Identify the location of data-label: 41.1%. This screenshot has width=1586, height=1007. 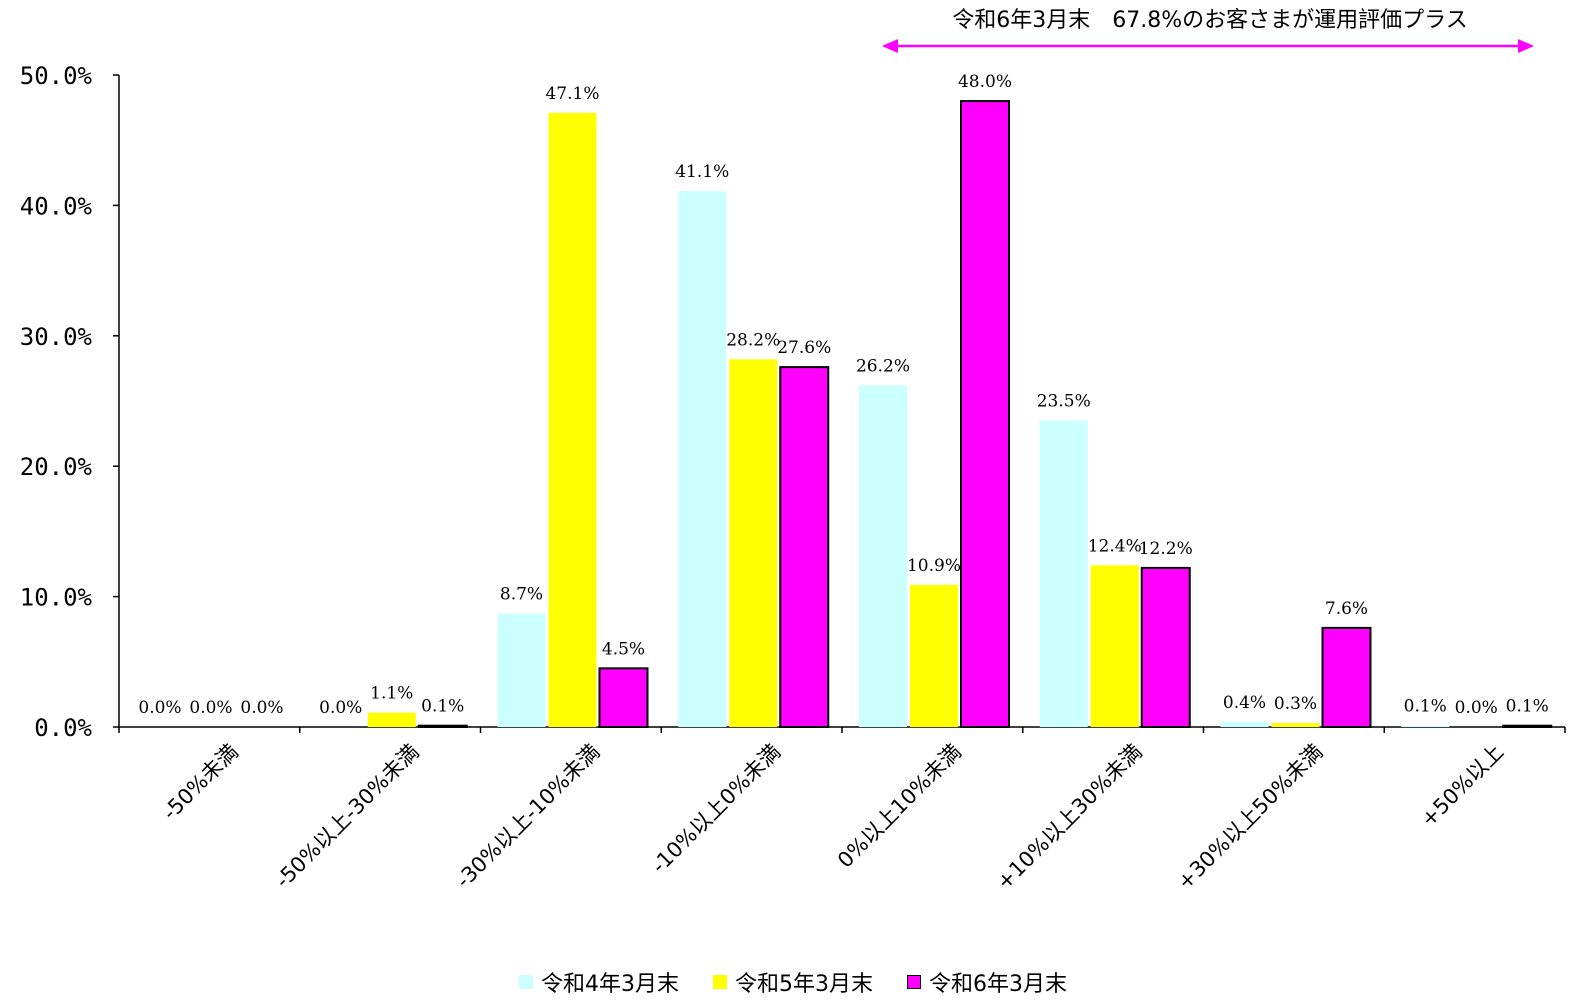
(702, 172).